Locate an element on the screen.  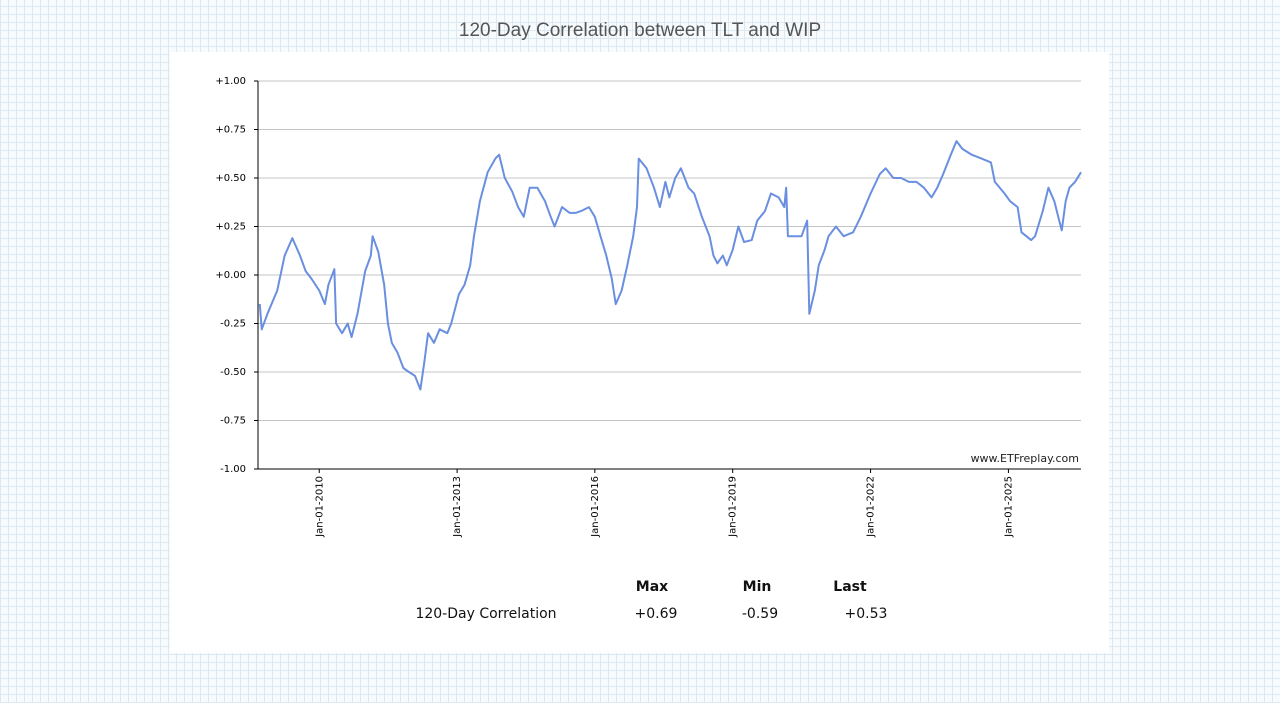
stats-row-label: 120-Day Correlation is located at coordinates (485, 614).